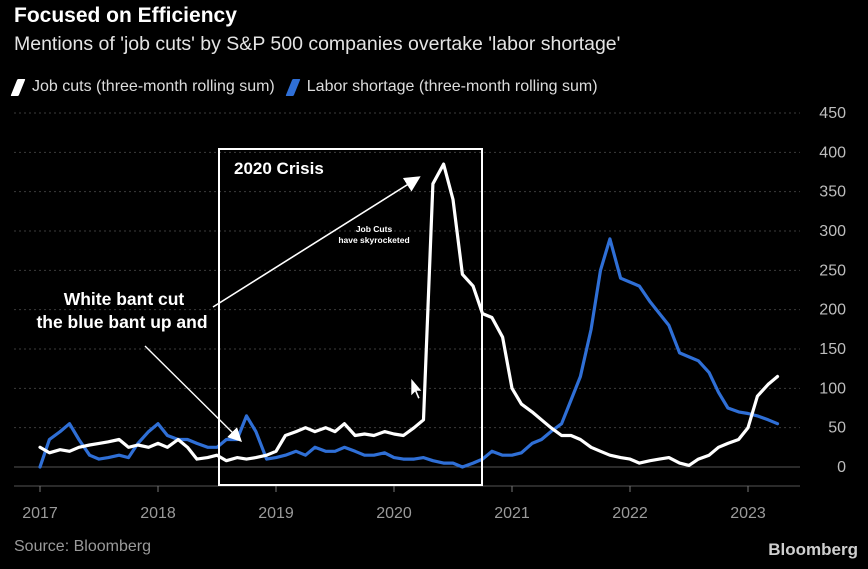 This screenshot has height=569, width=868. What do you see at coordinates (832, 349) in the screenshot?
I see `y-tick-label: 150` at bounding box center [832, 349].